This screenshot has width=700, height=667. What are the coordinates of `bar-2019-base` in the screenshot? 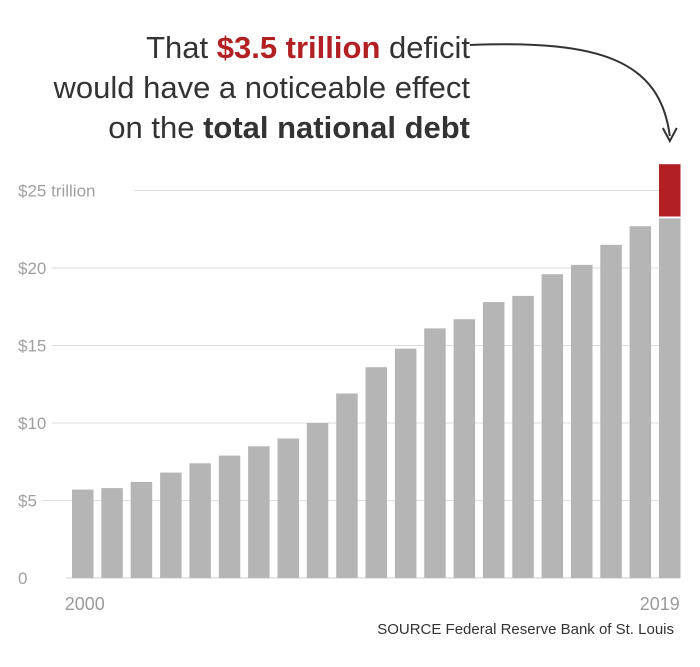 It's located at (670, 398).